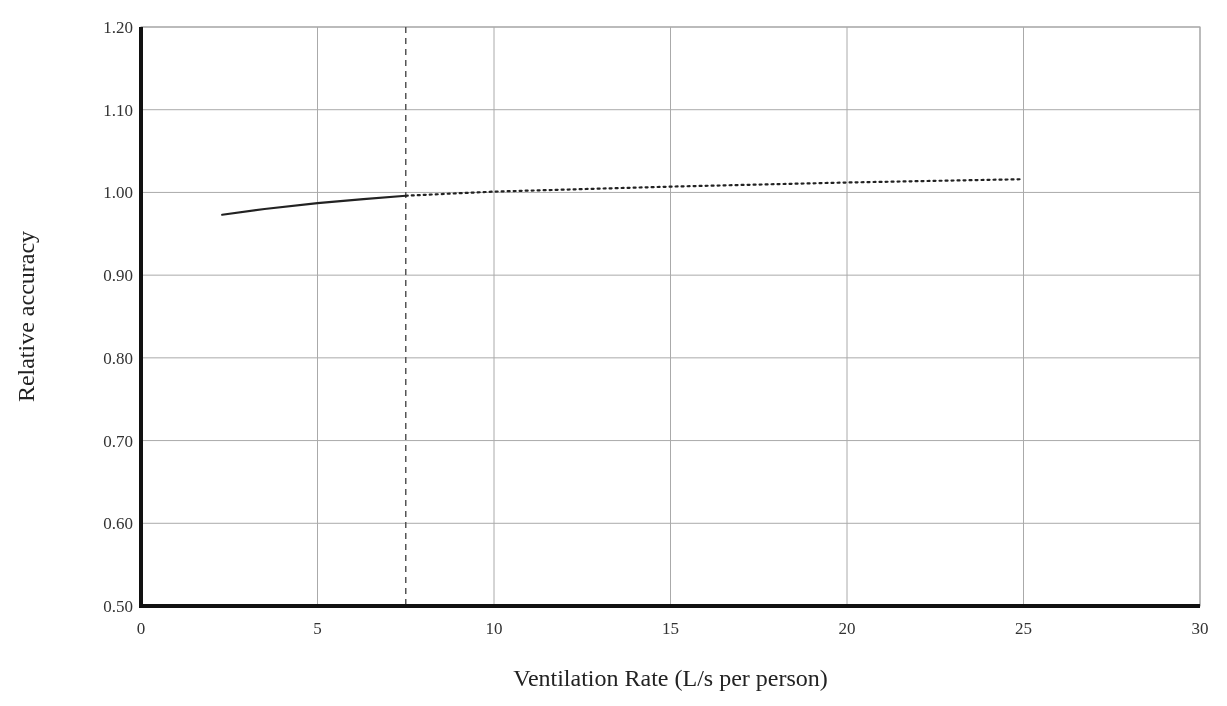 The width and height of the screenshot is (1227, 706). What do you see at coordinates (118, 441) in the screenshot?
I see `y-tick-label: 0.70` at bounding box center [118, 441].